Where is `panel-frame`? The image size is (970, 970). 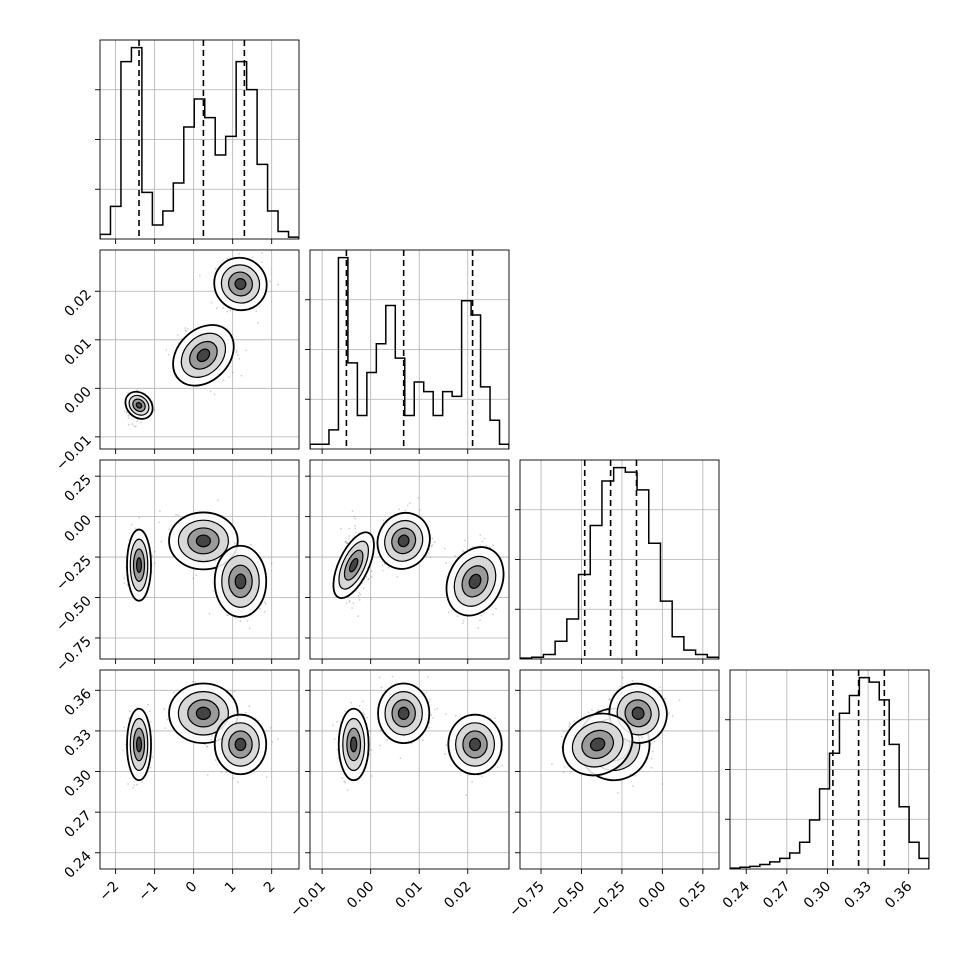 panel-frame is located at coordinates (199, 769).